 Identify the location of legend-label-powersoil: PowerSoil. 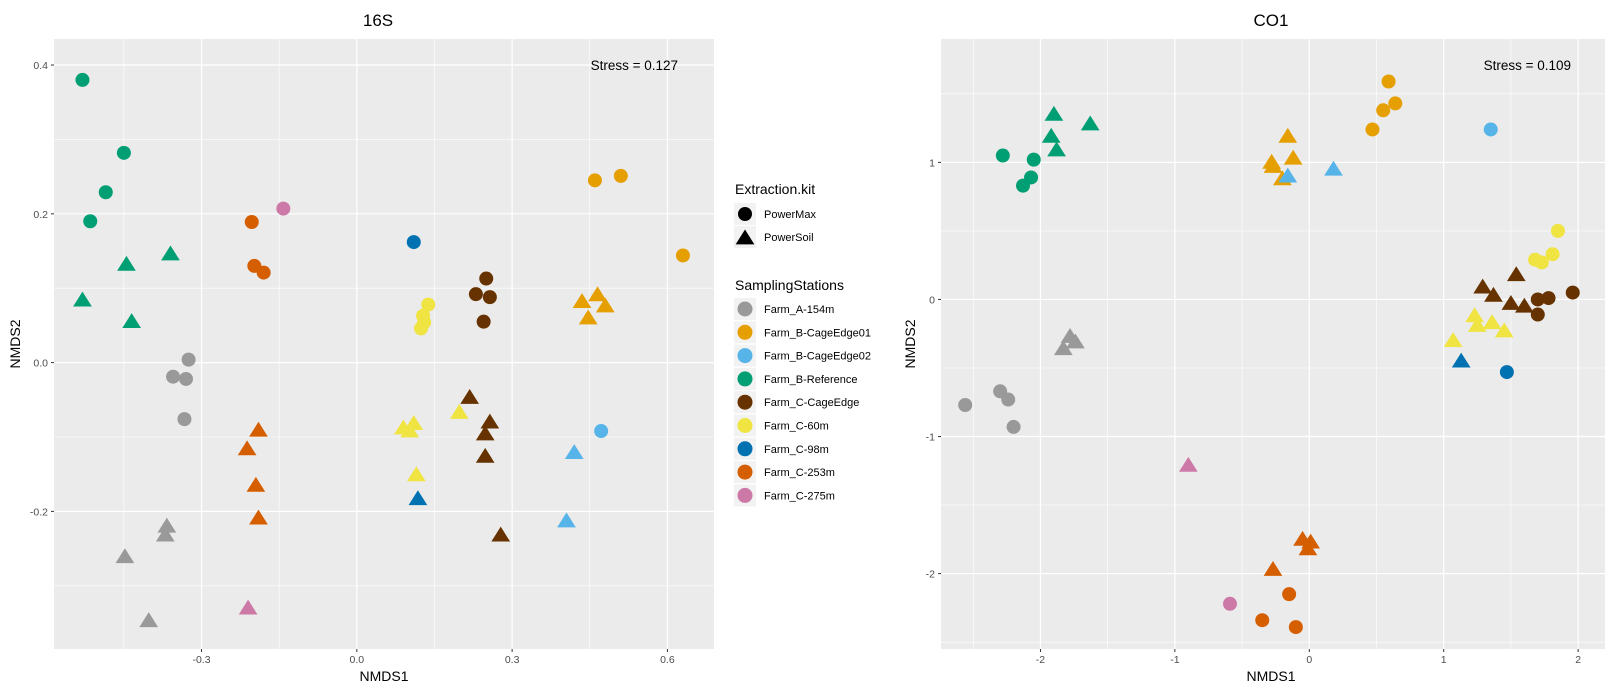
(789, 238).